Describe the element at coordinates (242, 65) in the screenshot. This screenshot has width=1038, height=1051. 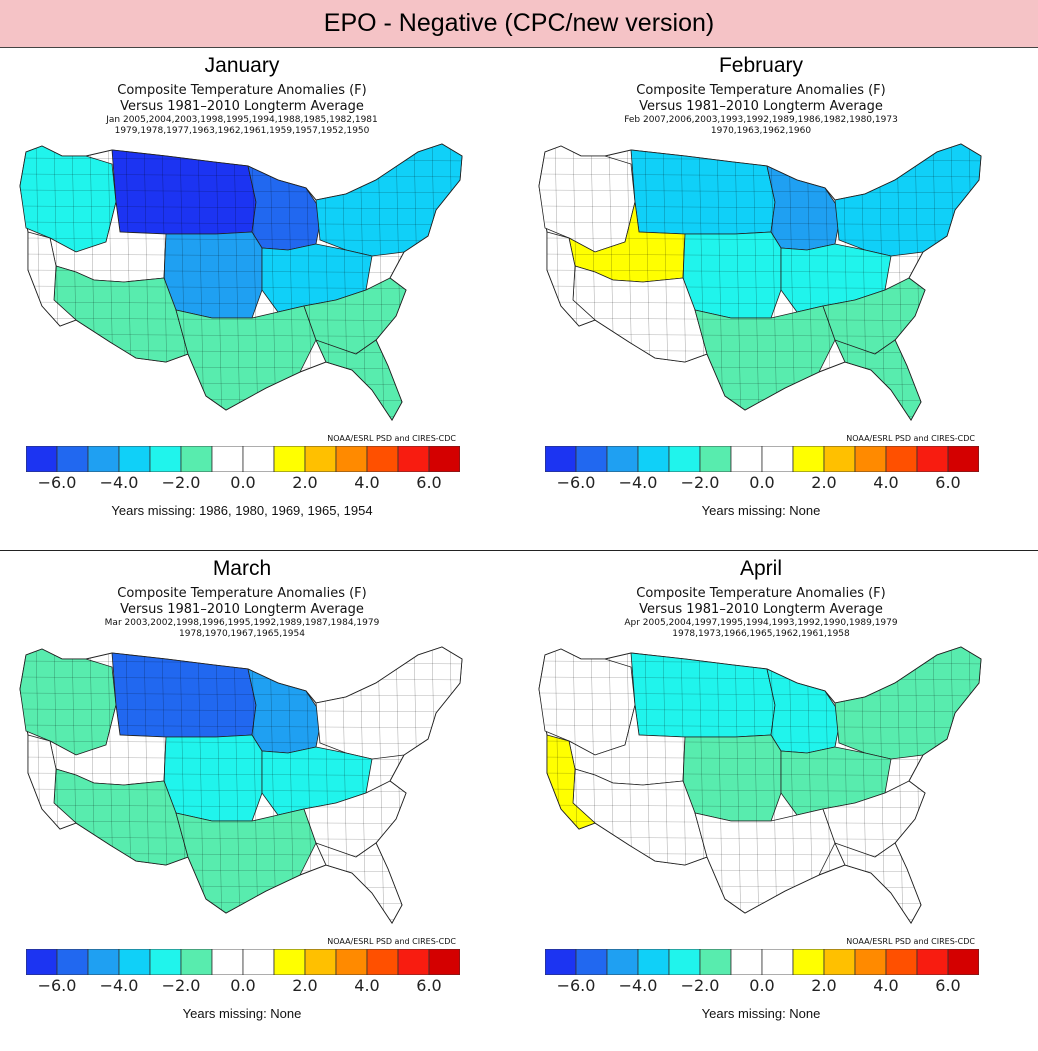
I see `month-title: January` at that location.